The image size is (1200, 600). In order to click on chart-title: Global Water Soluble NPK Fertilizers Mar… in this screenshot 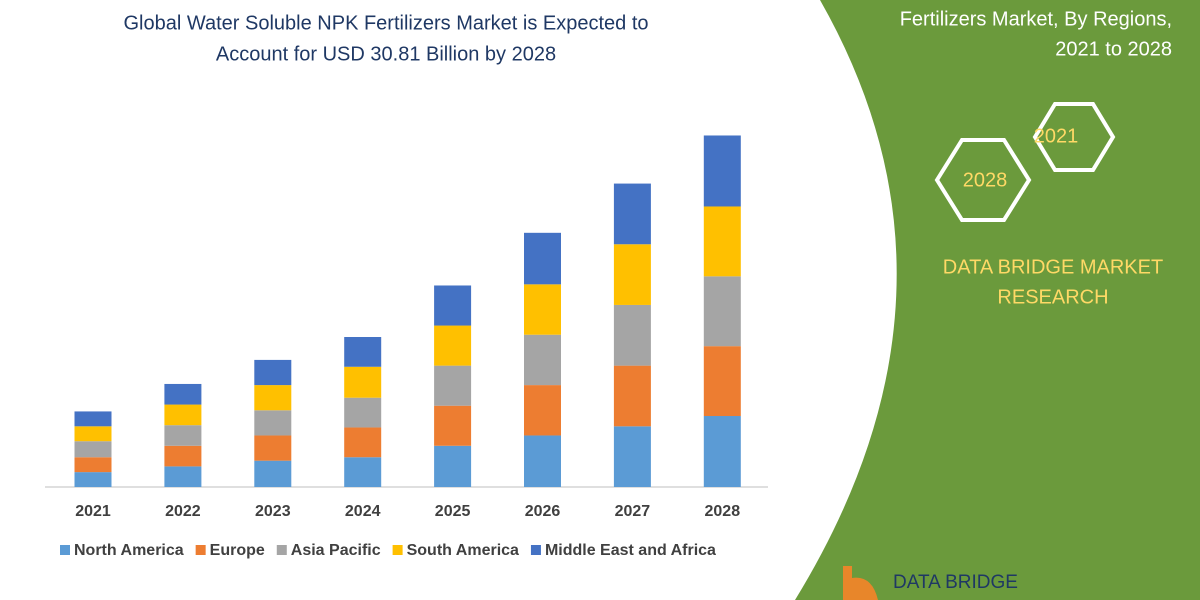, I will do `click(385, 23)`.